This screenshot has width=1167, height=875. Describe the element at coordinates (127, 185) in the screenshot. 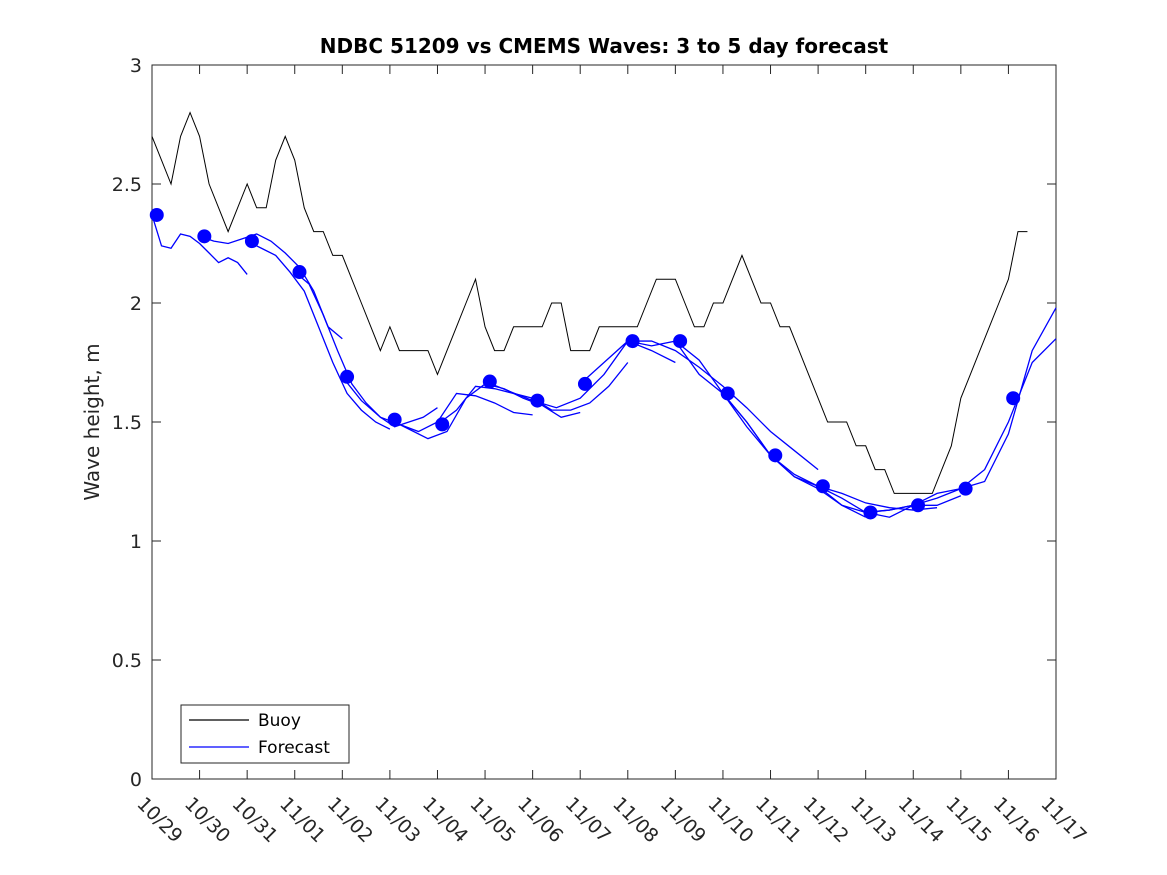

I see `y-tick-label: 2.5` at that location.